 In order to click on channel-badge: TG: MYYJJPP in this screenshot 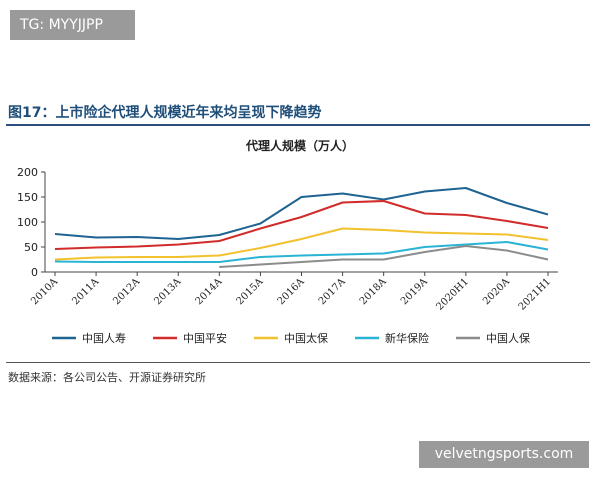, I will do `click(72, 25)`.